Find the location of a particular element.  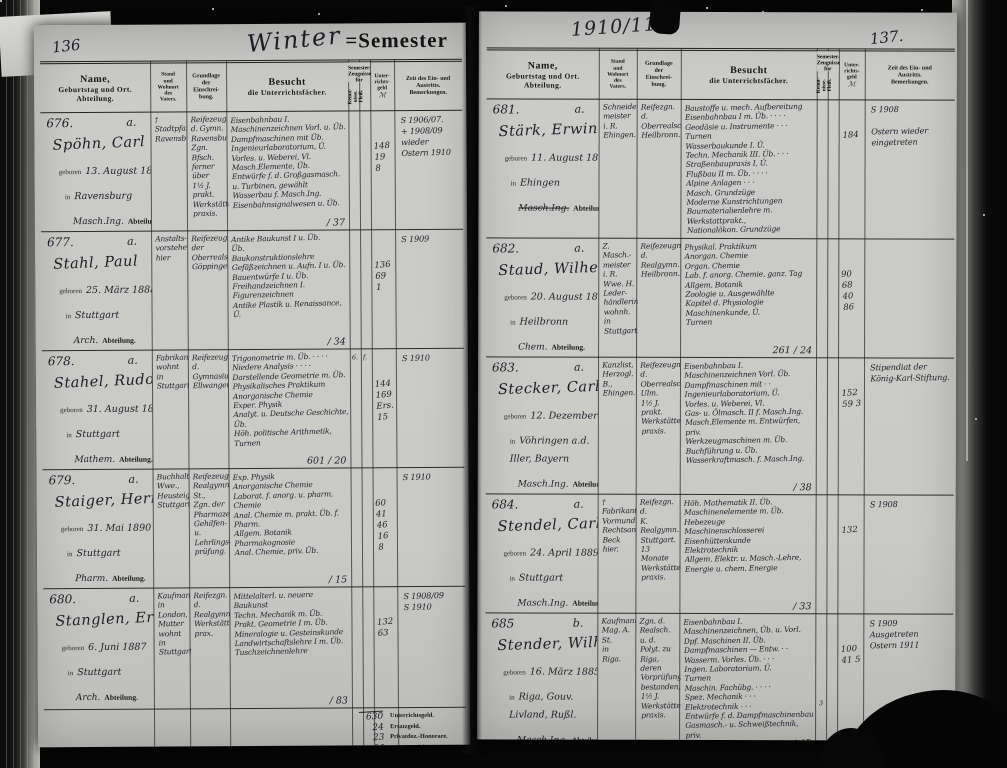

department: Chem. is located at coordinates (533, 347).